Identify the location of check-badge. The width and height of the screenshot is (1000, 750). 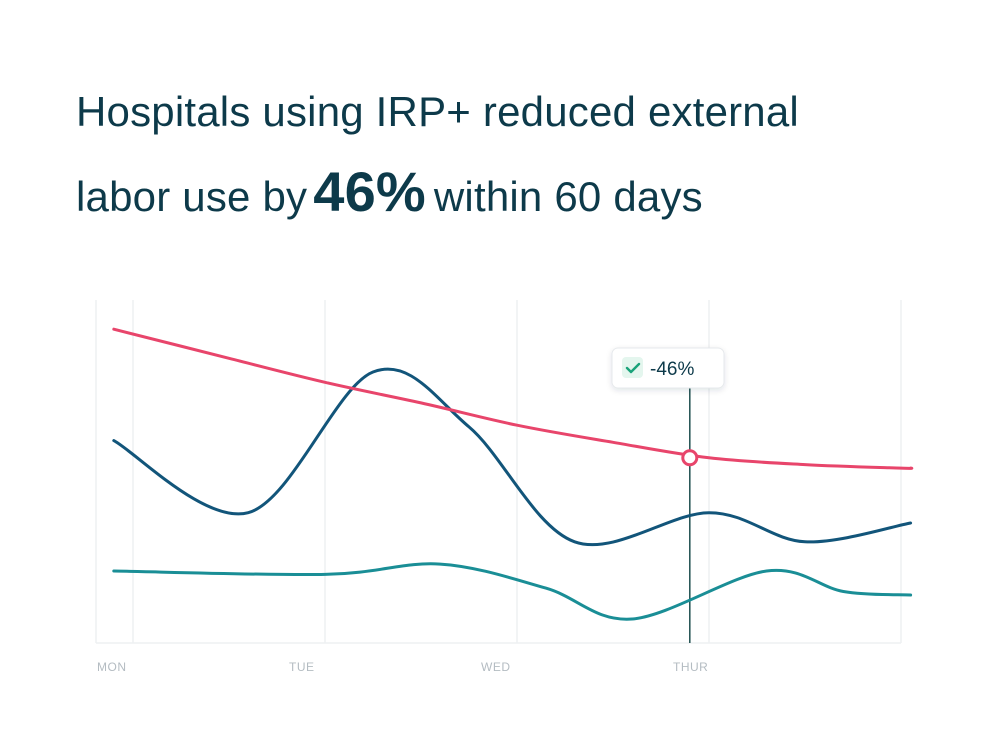
(632, 367).